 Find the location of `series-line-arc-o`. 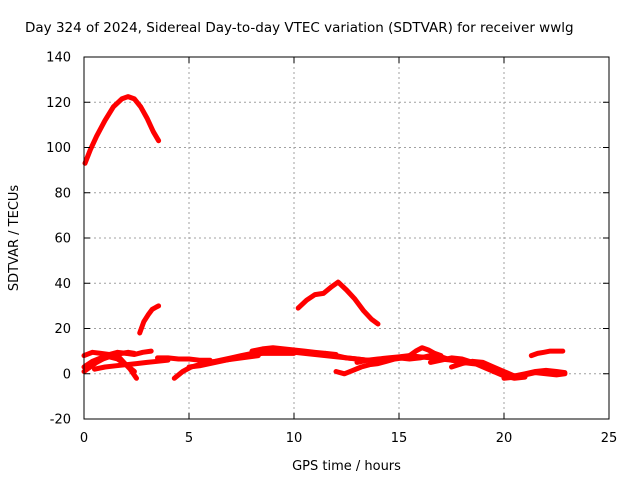

series-line-arc-o is located at coordinates (425, 352).